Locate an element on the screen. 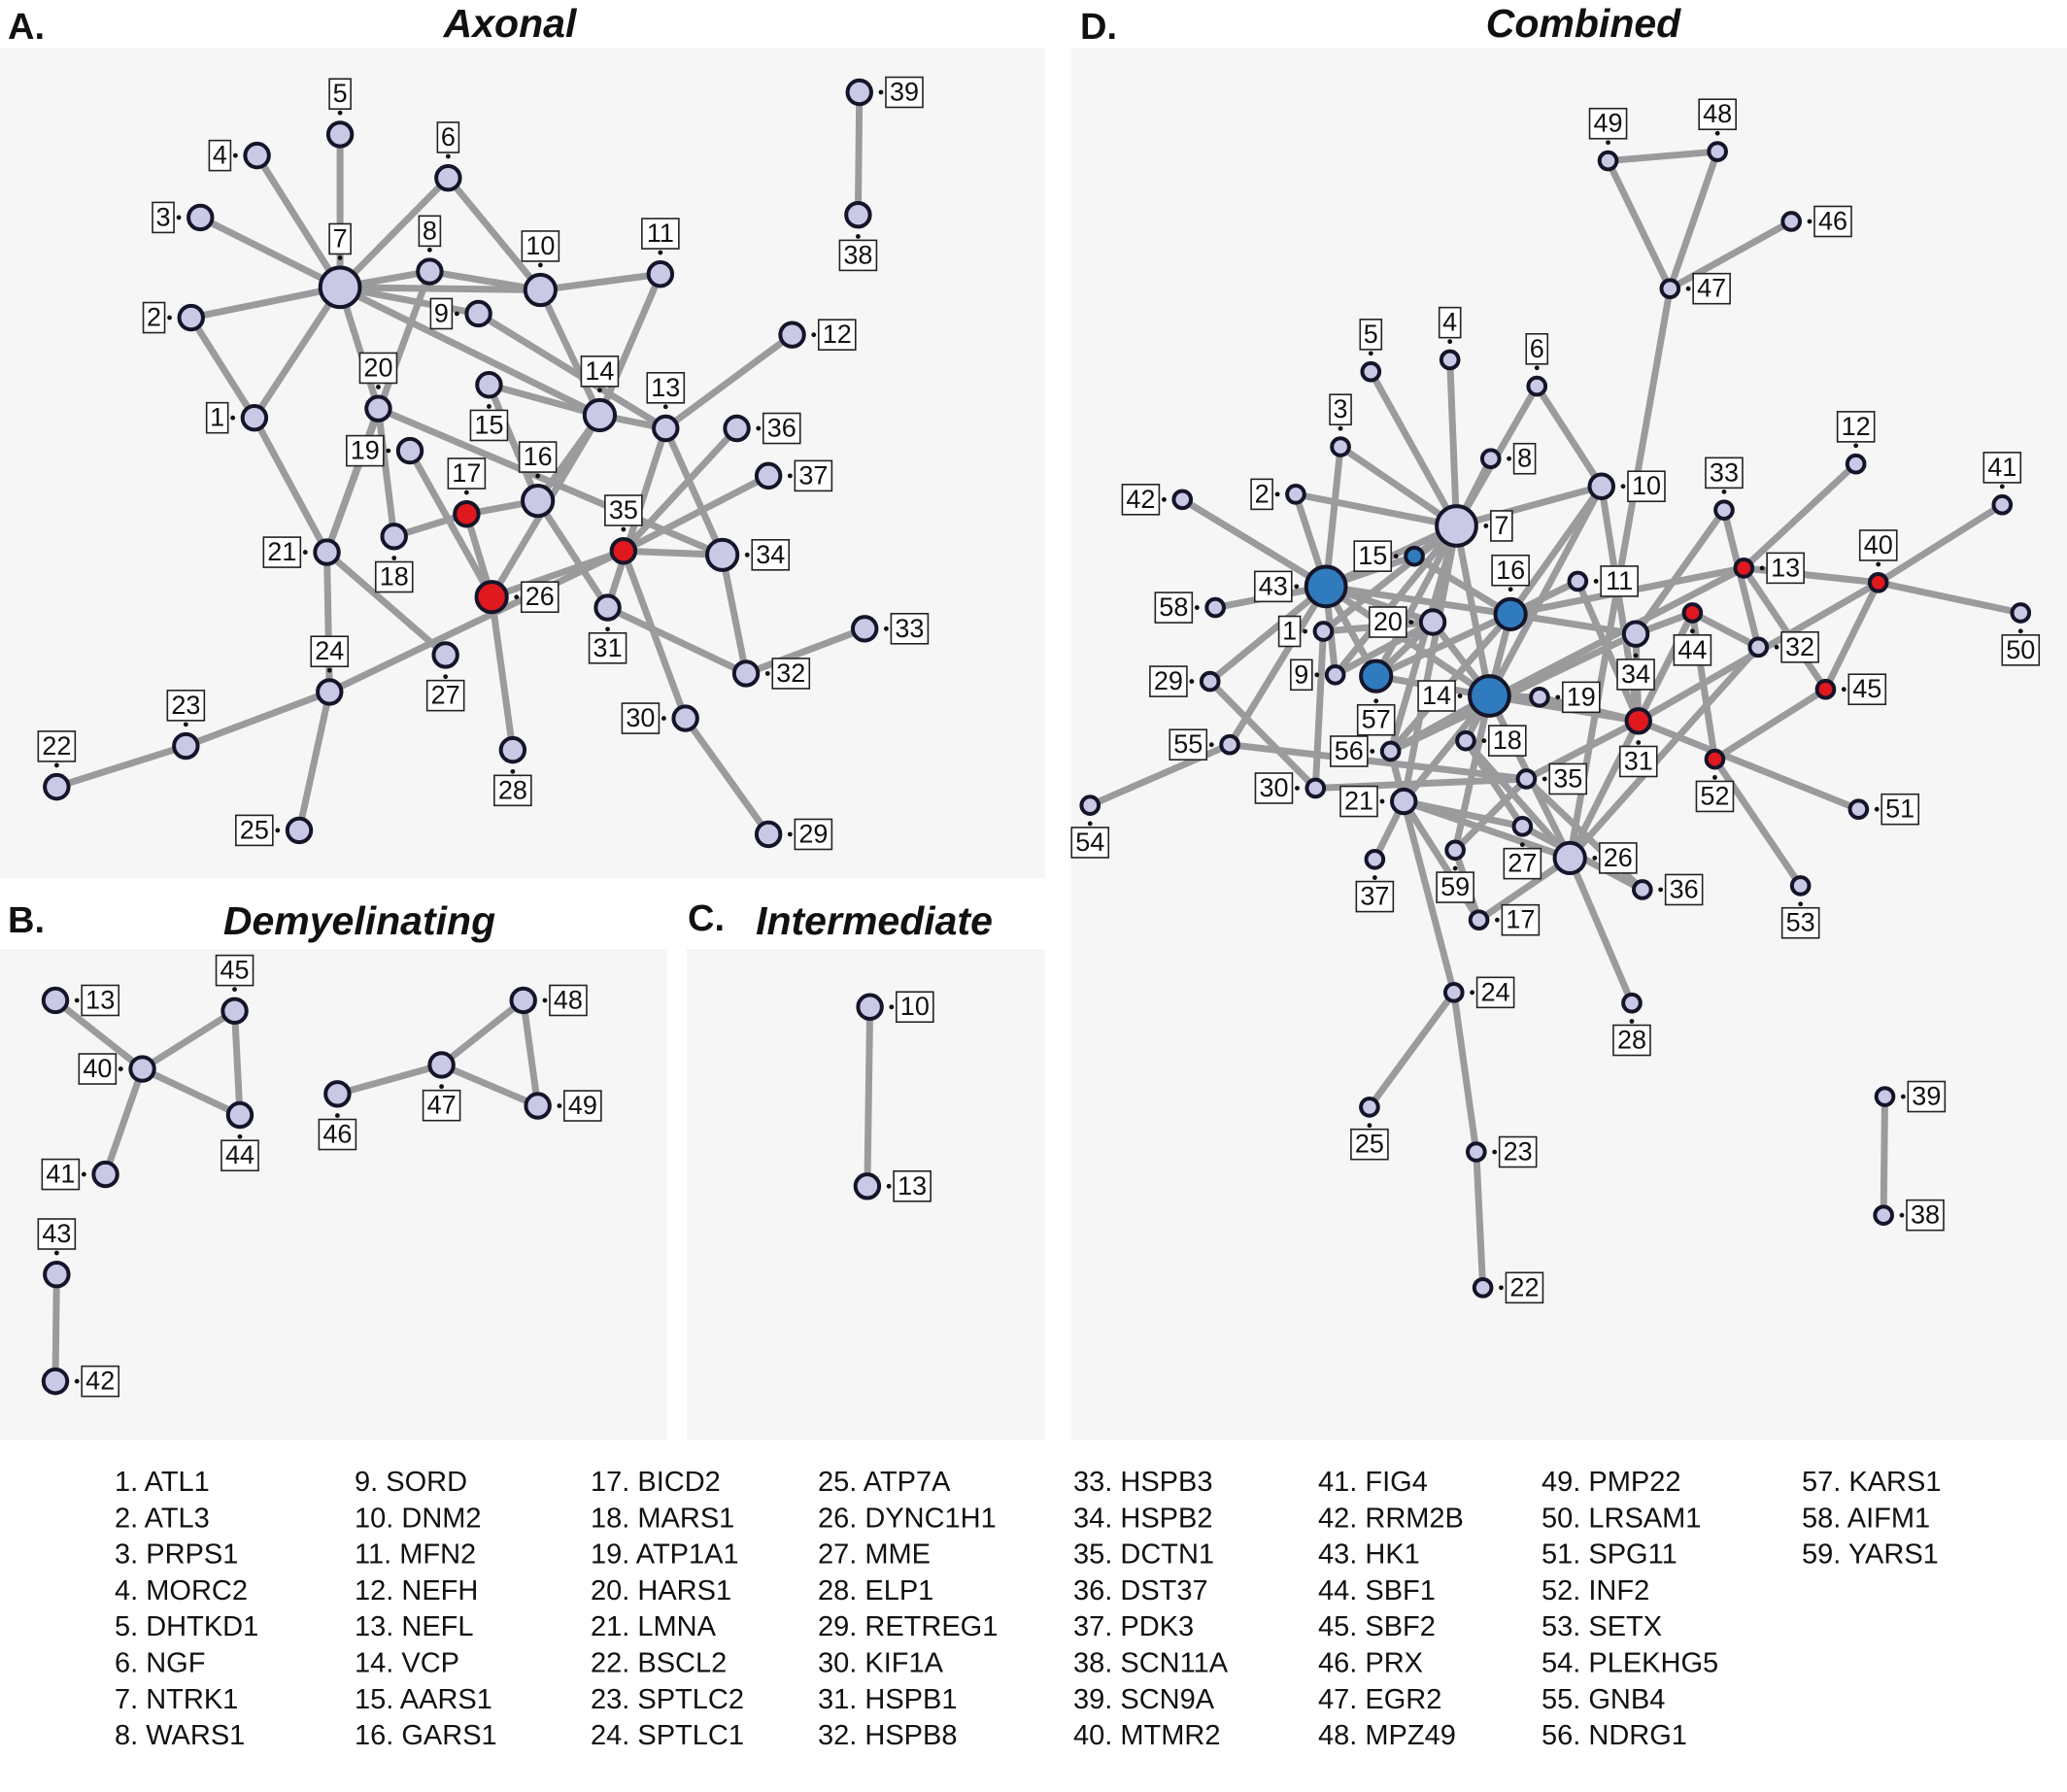 The width and height of the screenshot is (2067, 1792). node-label-text: 16 is located at coordinates (538, 456).